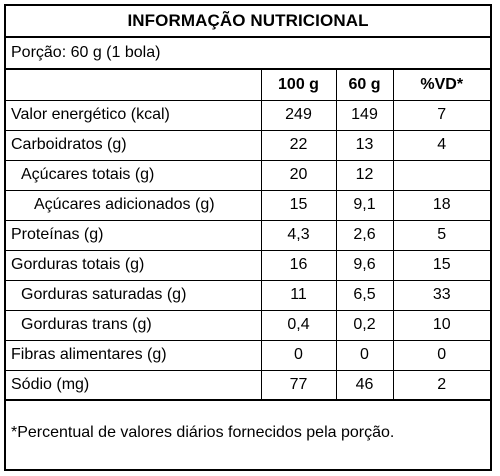 Image resolution: width=500 pixels, height=476 pixels. What do you see at coordinates (364, 355) in the screenshot?
I see `row-per-60g: 0` at bounding box center [364, 355].